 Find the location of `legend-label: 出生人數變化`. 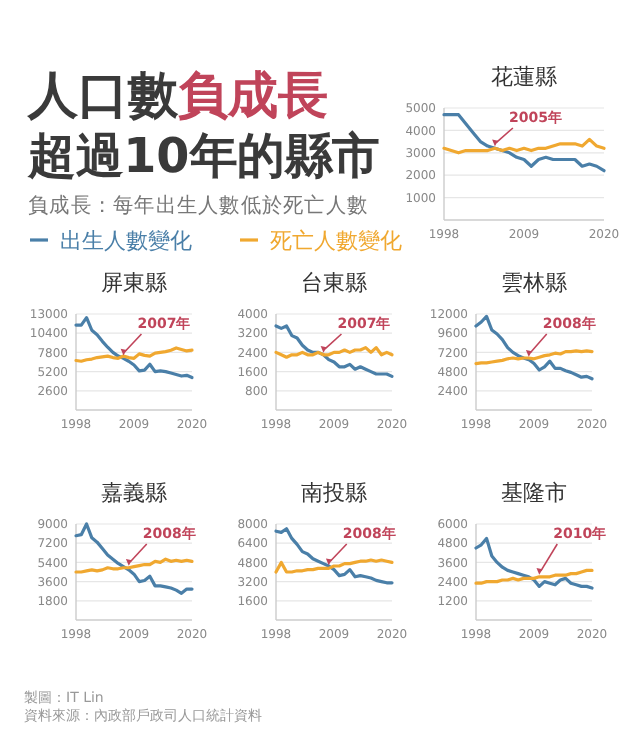

legend-label: 出生人數變化 is located at coordinates (126, 241).